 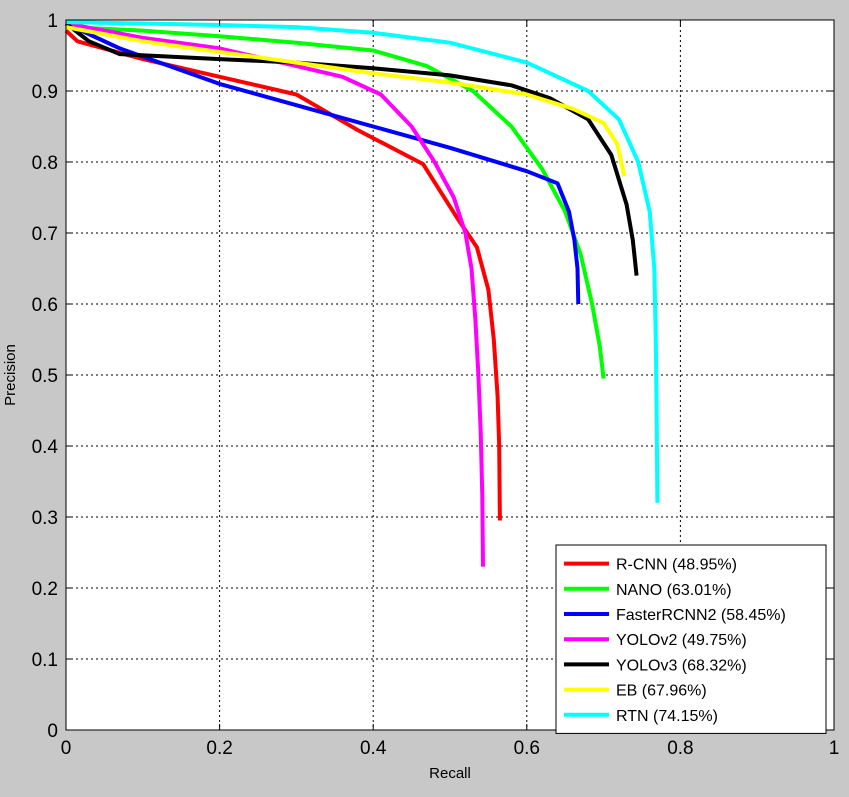 What do you see at coordinates (667, 716) in the screenshot?
I see `legend-entry-label: RTN (74.15%)` at bounding box center [667, 716].